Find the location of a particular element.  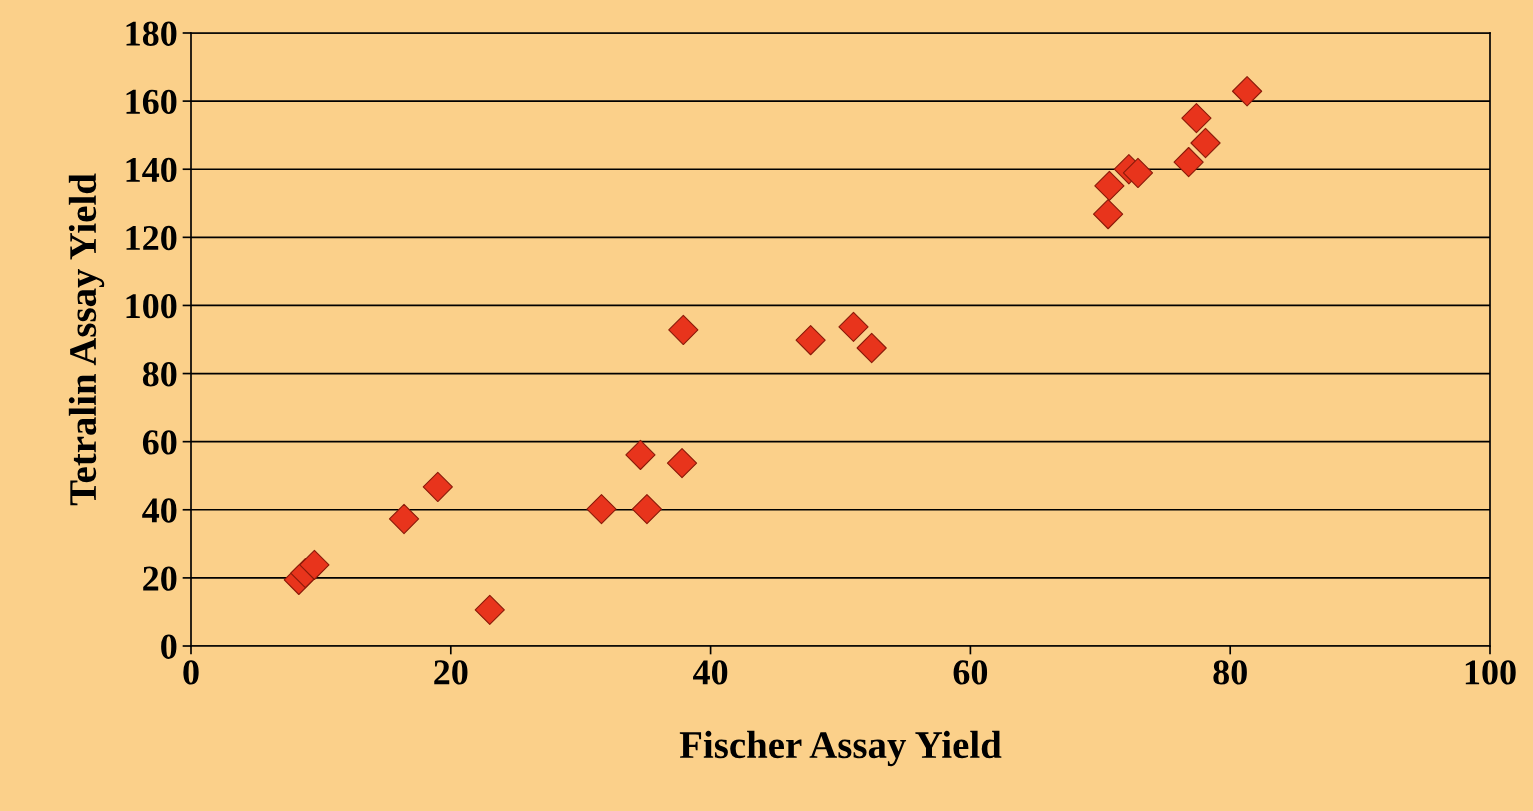

y-tick-label: 180 is located at coordinates (151, 33).